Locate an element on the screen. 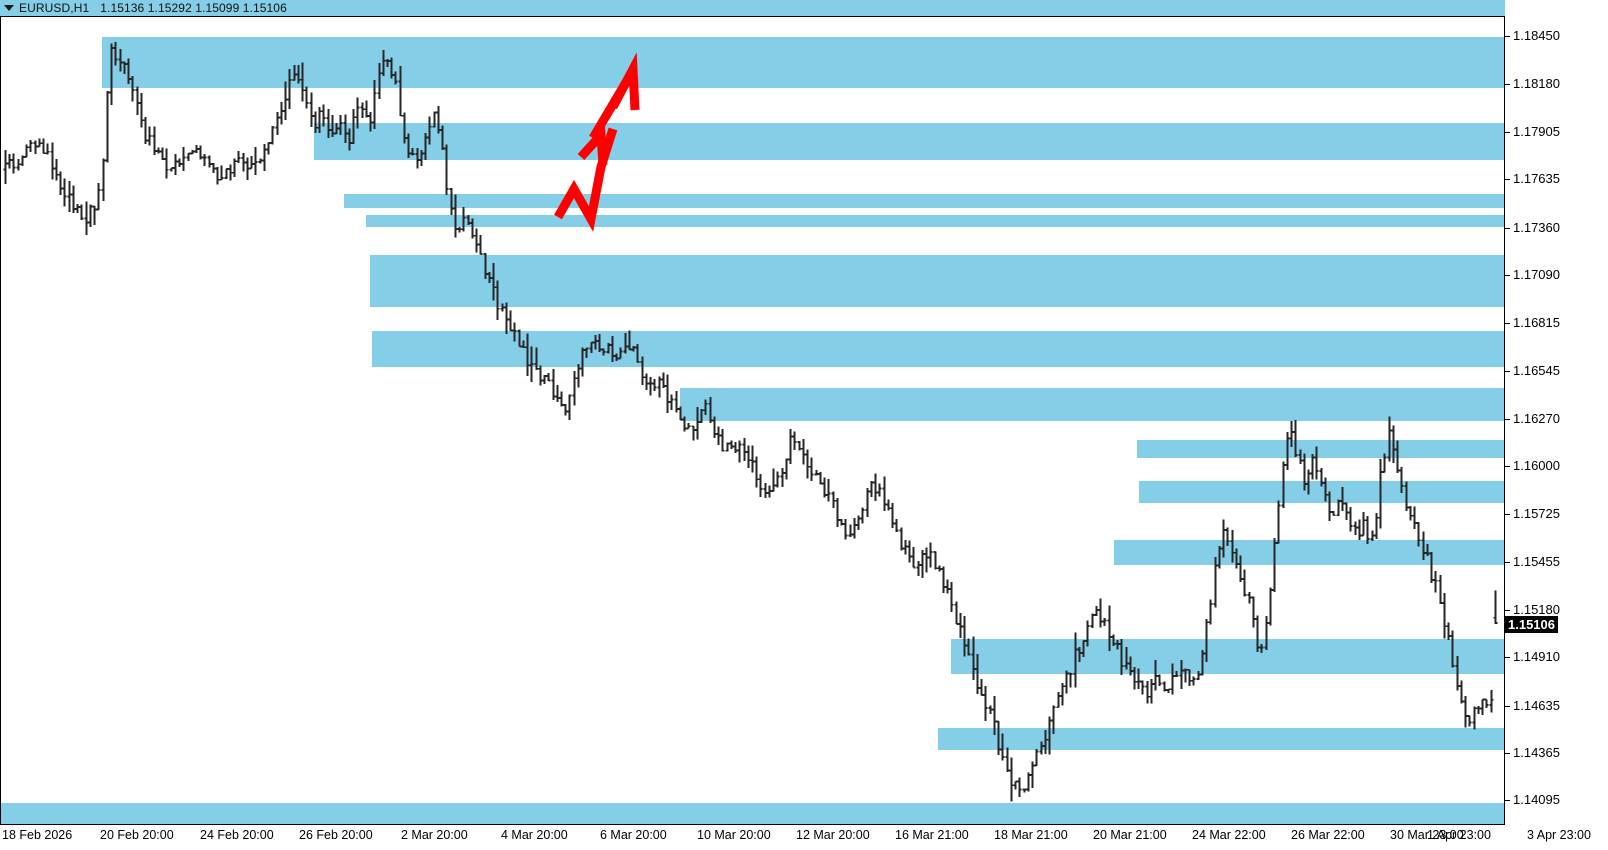 This screenshot has height=850, width=1608. price-axis-label: 1.17090 is located at coordinates (1532, 274).